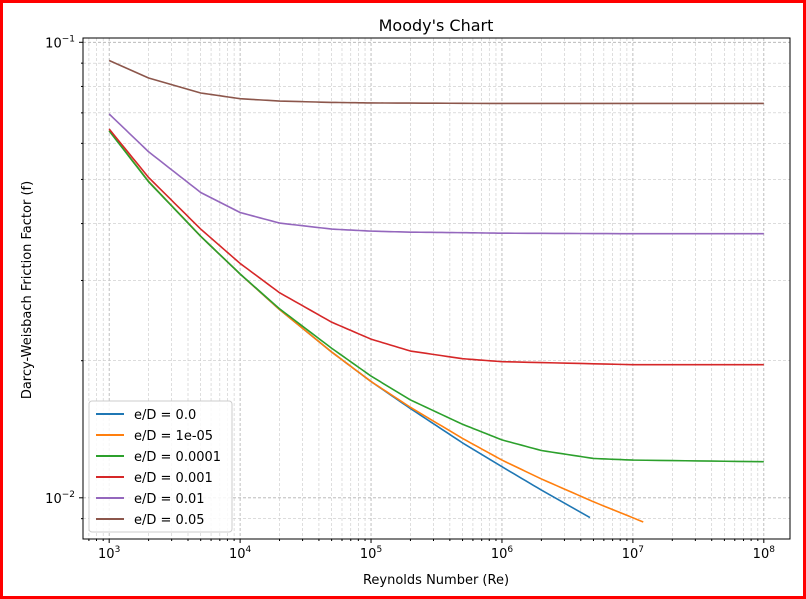  What do you see at coordinates (633, 553) in the screenshot?
I see `x-tick-label: 107` at bounding box center [633, 553].